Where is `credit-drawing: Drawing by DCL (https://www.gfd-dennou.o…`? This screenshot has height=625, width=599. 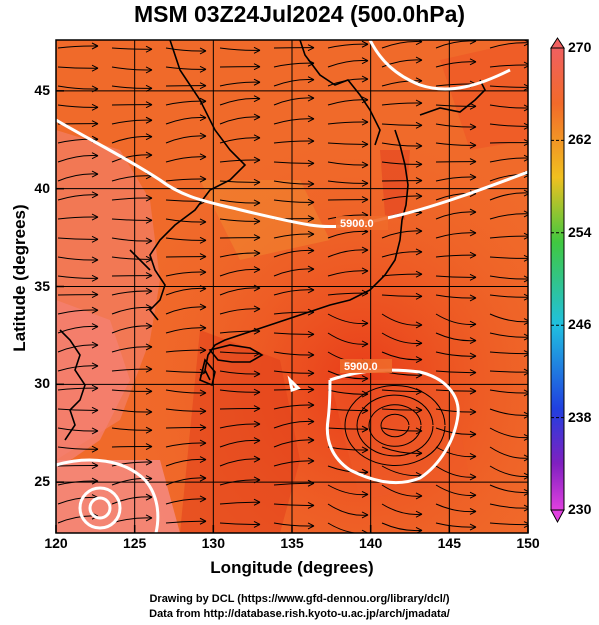 credit-drawing: Drawing by DCL (https://www.gfd-dennou.o… is located at coordinates (299, 599).